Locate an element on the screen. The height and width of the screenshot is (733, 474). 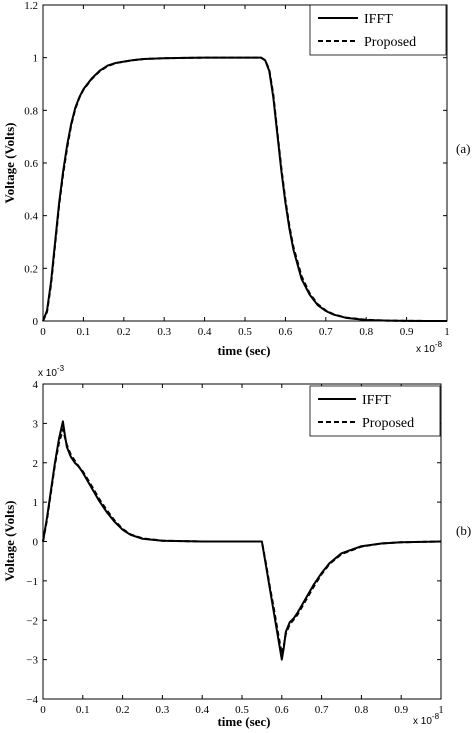
panel-a-y-tick-label: 1 is located at coordinates (36, 59).